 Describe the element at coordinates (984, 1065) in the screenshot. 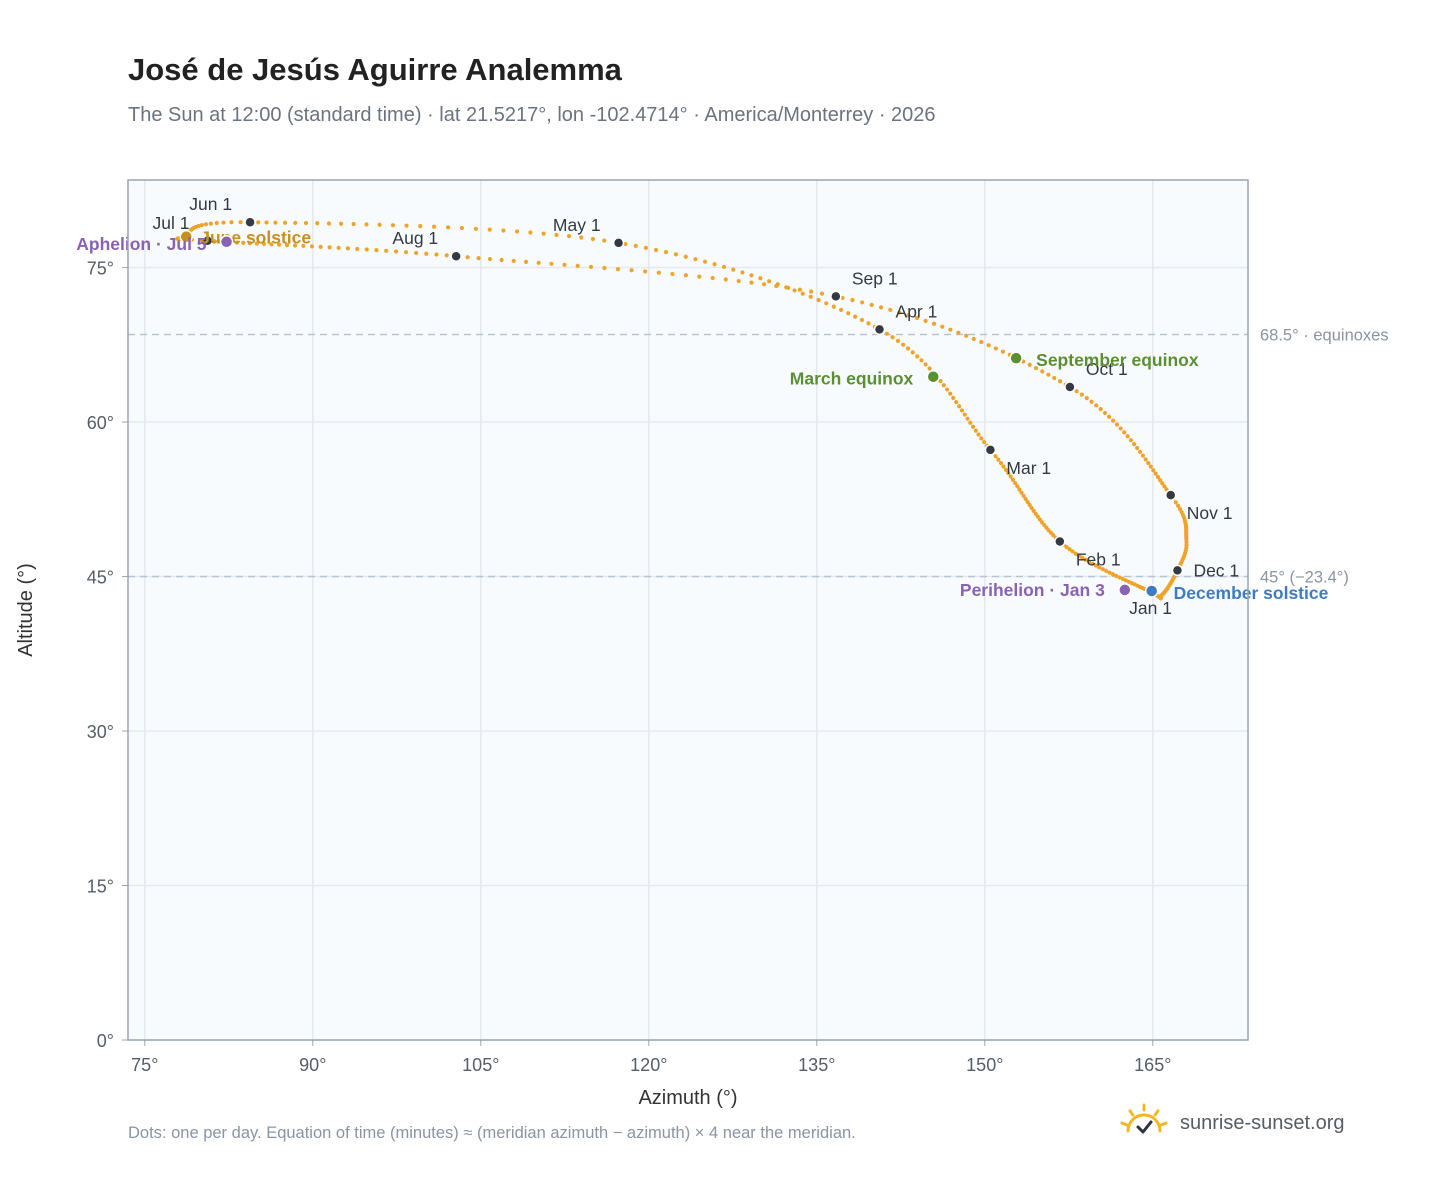

I see `x-tick-label: 150°` at that location.